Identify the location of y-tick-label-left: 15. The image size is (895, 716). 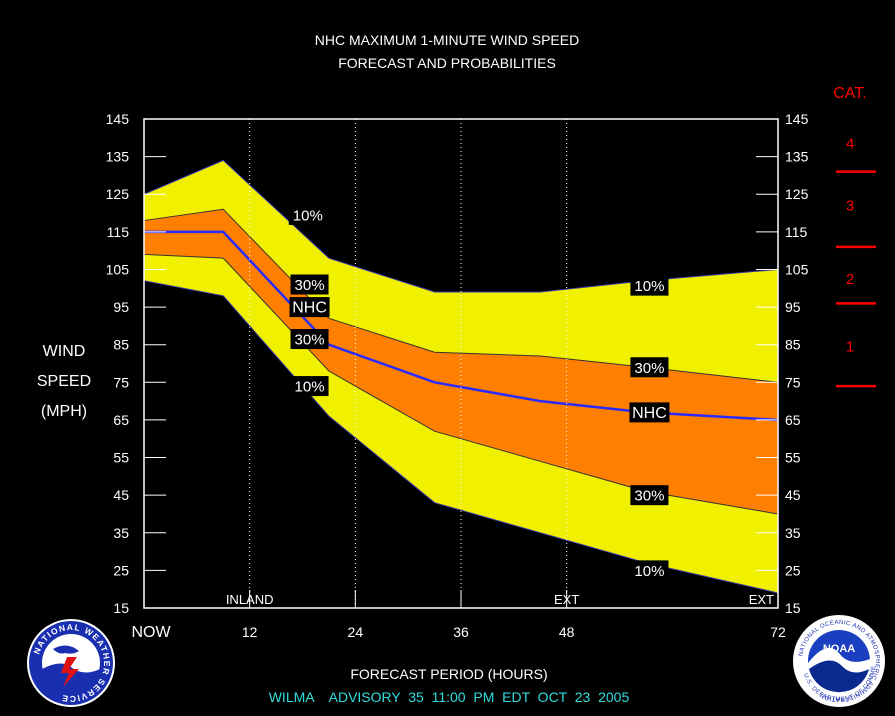
(121, 608).